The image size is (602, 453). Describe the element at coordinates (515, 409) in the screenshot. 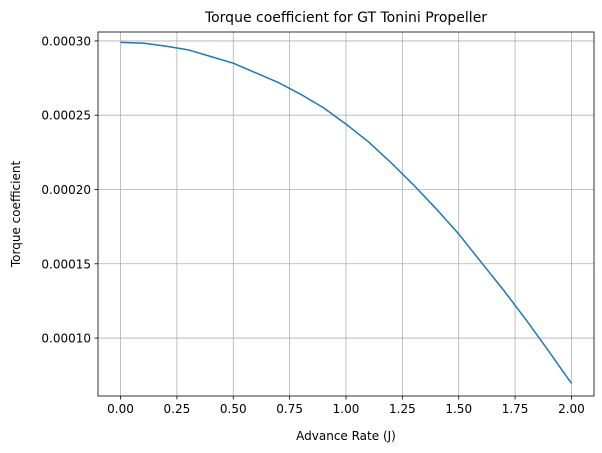

I see `x-tick-label: 1.75` at that location.